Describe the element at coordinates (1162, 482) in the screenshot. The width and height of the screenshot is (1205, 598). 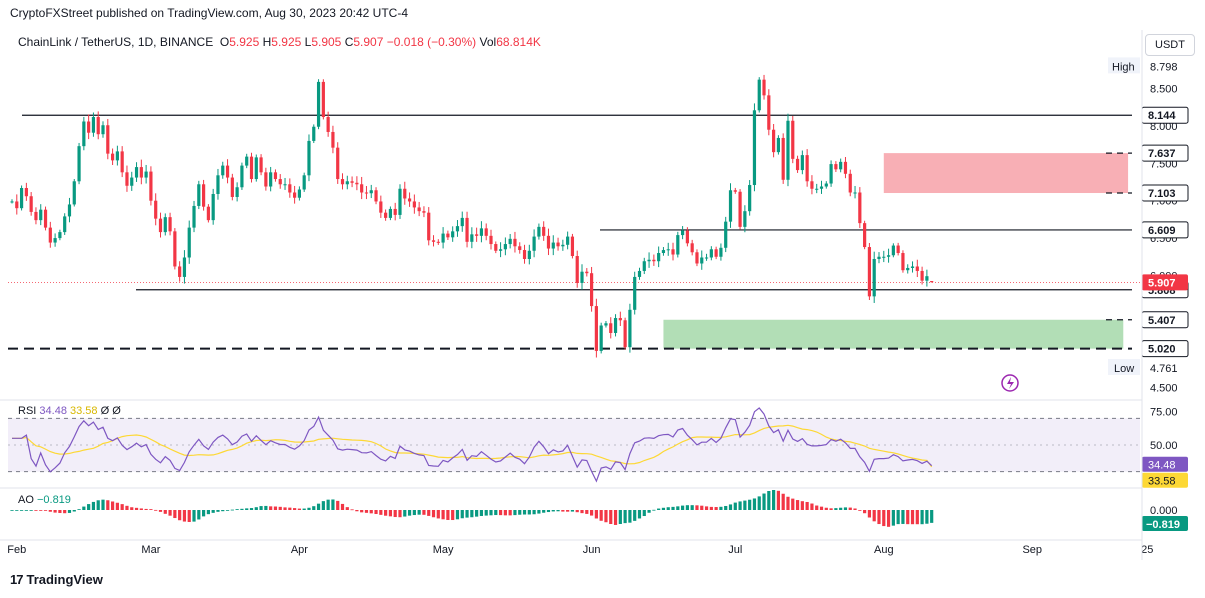
I see `rsi-ma-label: 33.58` at that location.